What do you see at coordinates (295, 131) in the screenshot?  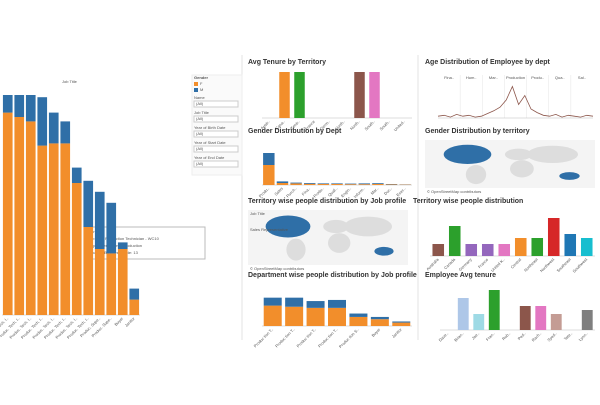 I see `chart-title: Gender Distribution by Dept` at bounding box center [295, 131].